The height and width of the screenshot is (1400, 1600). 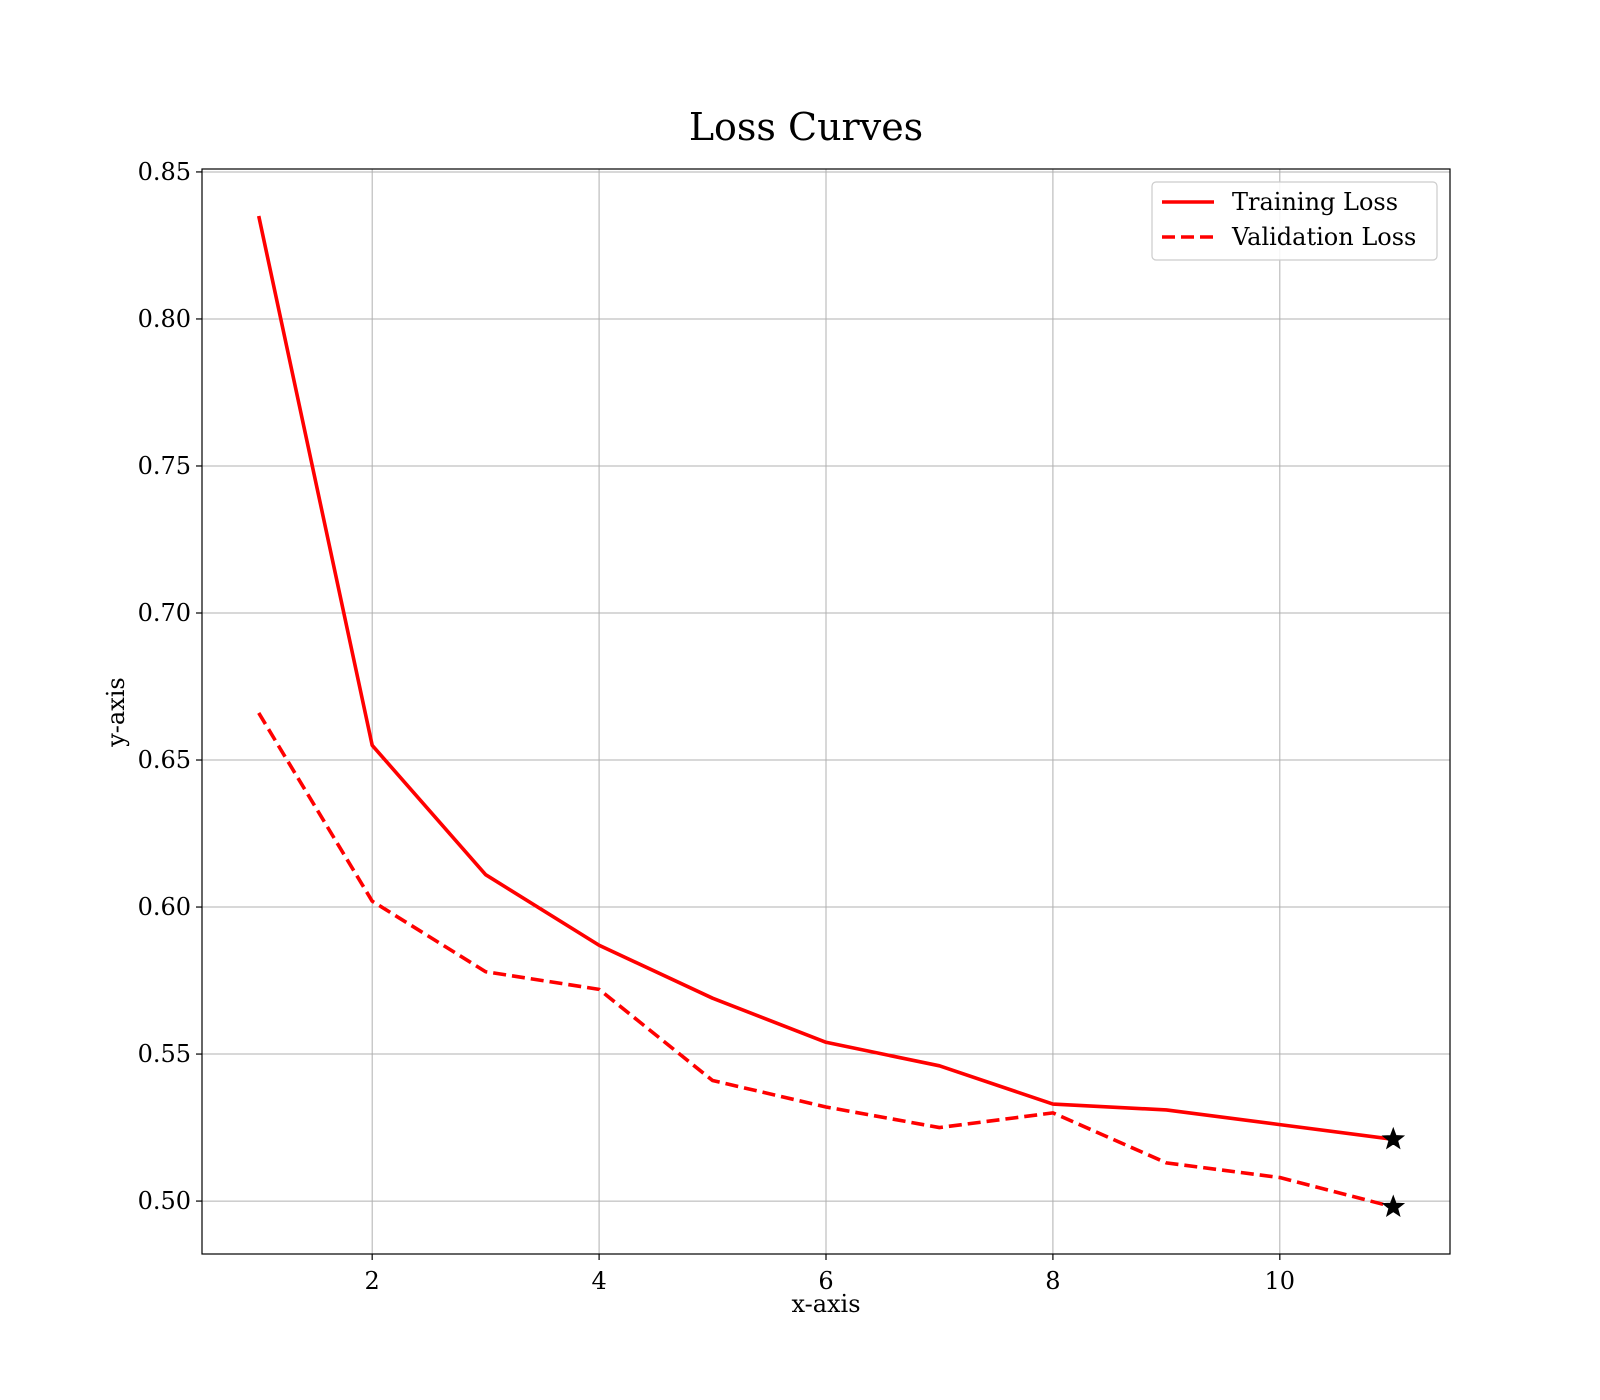 I want to click on x-tick-label: 4, so click(x=598, y=1281).